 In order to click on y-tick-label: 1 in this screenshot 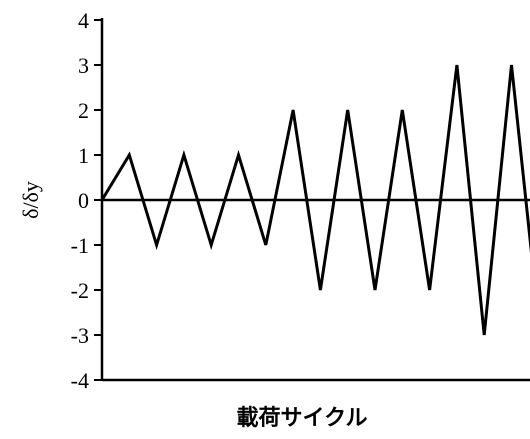, I will do `click(83, 155)`.